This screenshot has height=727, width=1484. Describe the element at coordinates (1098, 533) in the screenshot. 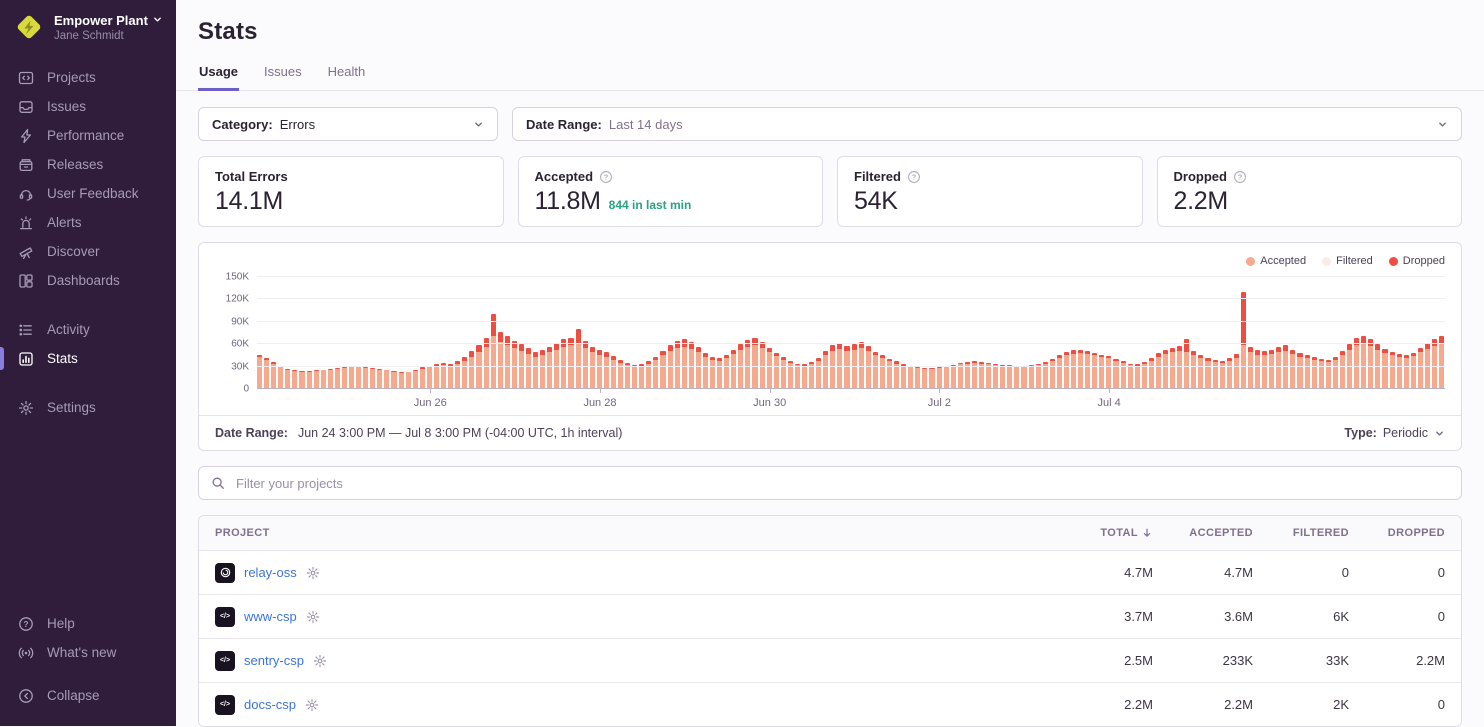

I see `column-header-total: TOTAL` at that location.